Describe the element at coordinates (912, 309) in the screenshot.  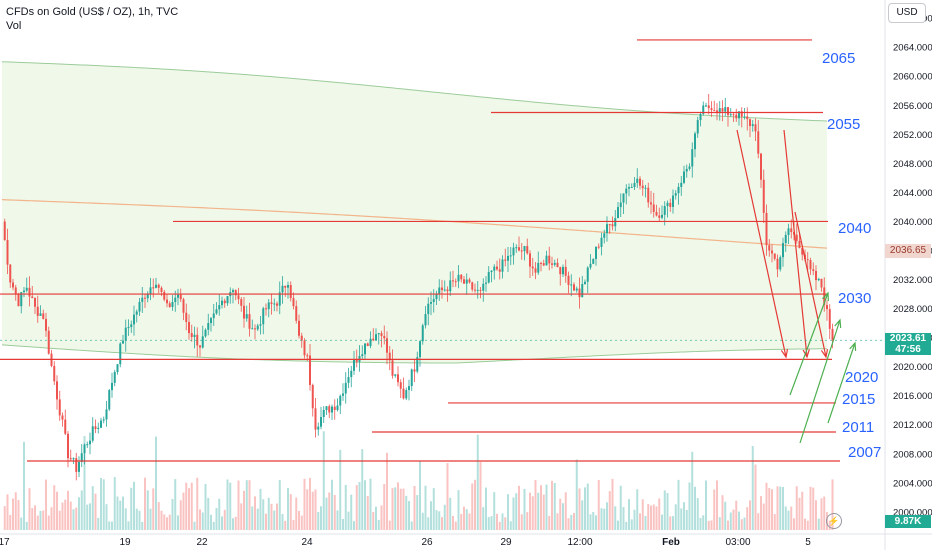
I see `price-tick-label: 2028.000` at that location.